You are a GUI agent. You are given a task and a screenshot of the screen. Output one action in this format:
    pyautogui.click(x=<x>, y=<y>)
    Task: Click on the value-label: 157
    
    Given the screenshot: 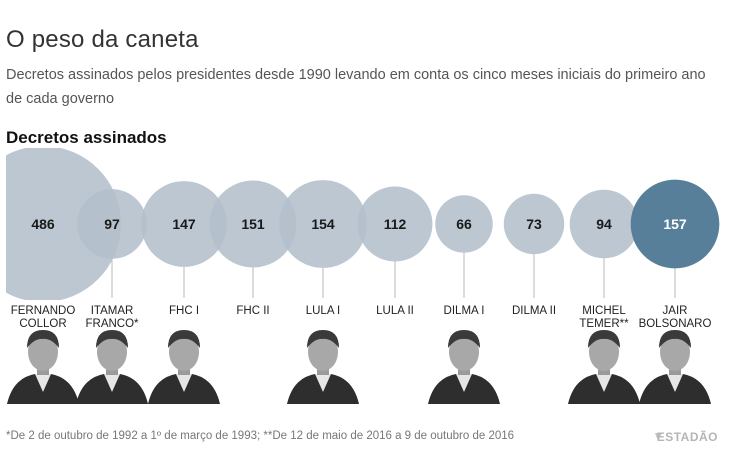 What is the action you would take?
    pyautogui.click(x=675, y=224)
    